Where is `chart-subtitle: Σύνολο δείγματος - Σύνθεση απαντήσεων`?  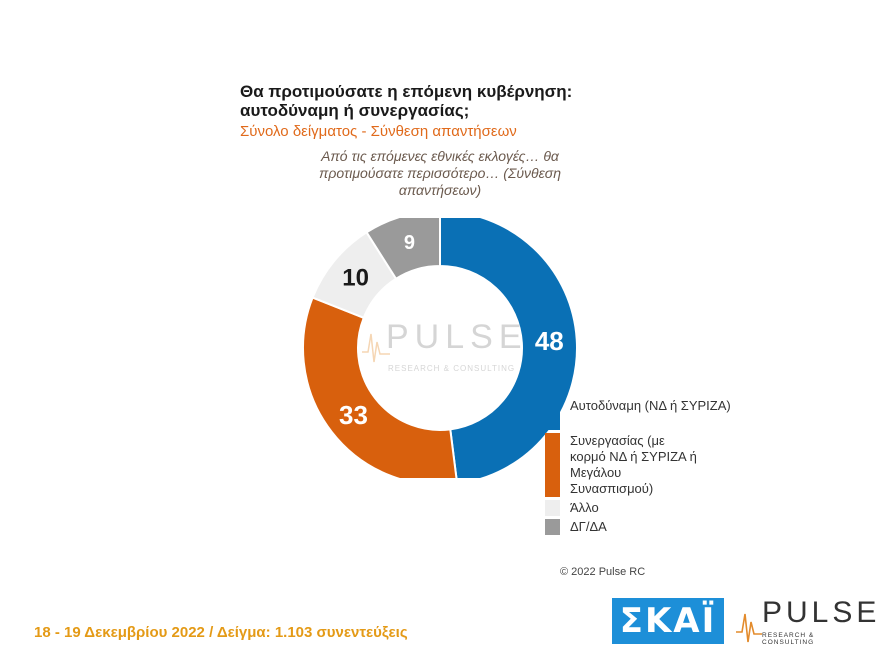
chart-subtitle: Σύνολο δείγματος - Σύνθεση απαντήσεων is located at coordinates (378, 131).